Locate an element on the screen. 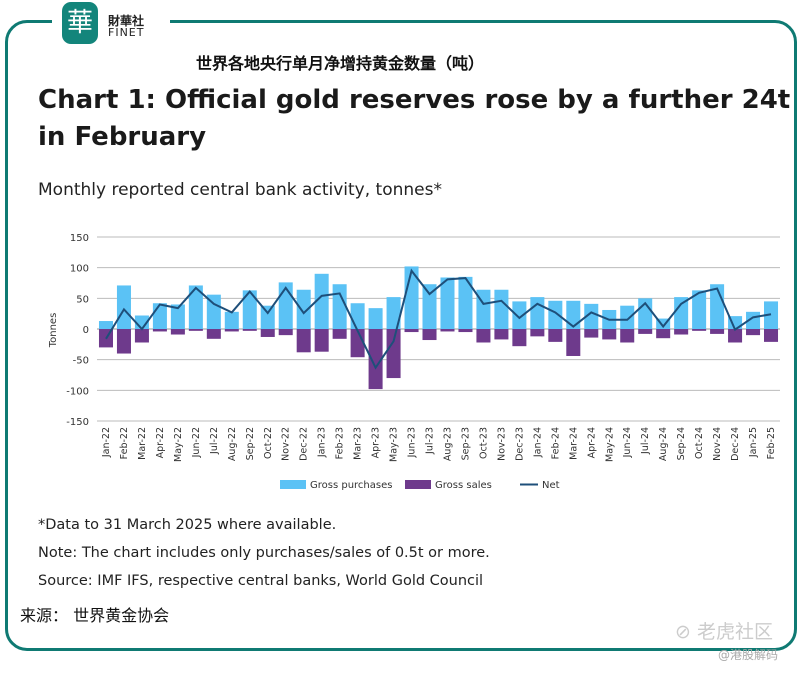 This screenshot has height=676, width=805. x-tick-label: Sep-23 is located at coordinates (465, 443).